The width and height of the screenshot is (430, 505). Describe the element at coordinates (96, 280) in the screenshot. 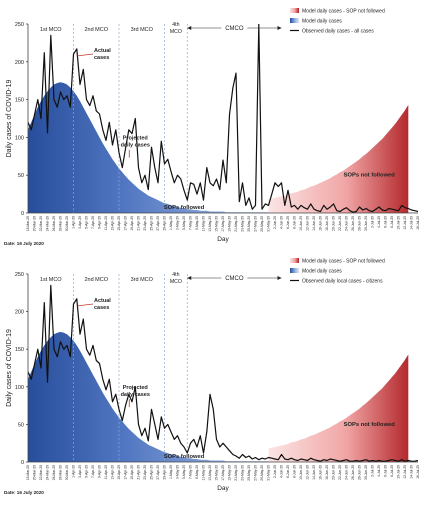

I see `phase-label-2mco: 2nd MCO` at that location.